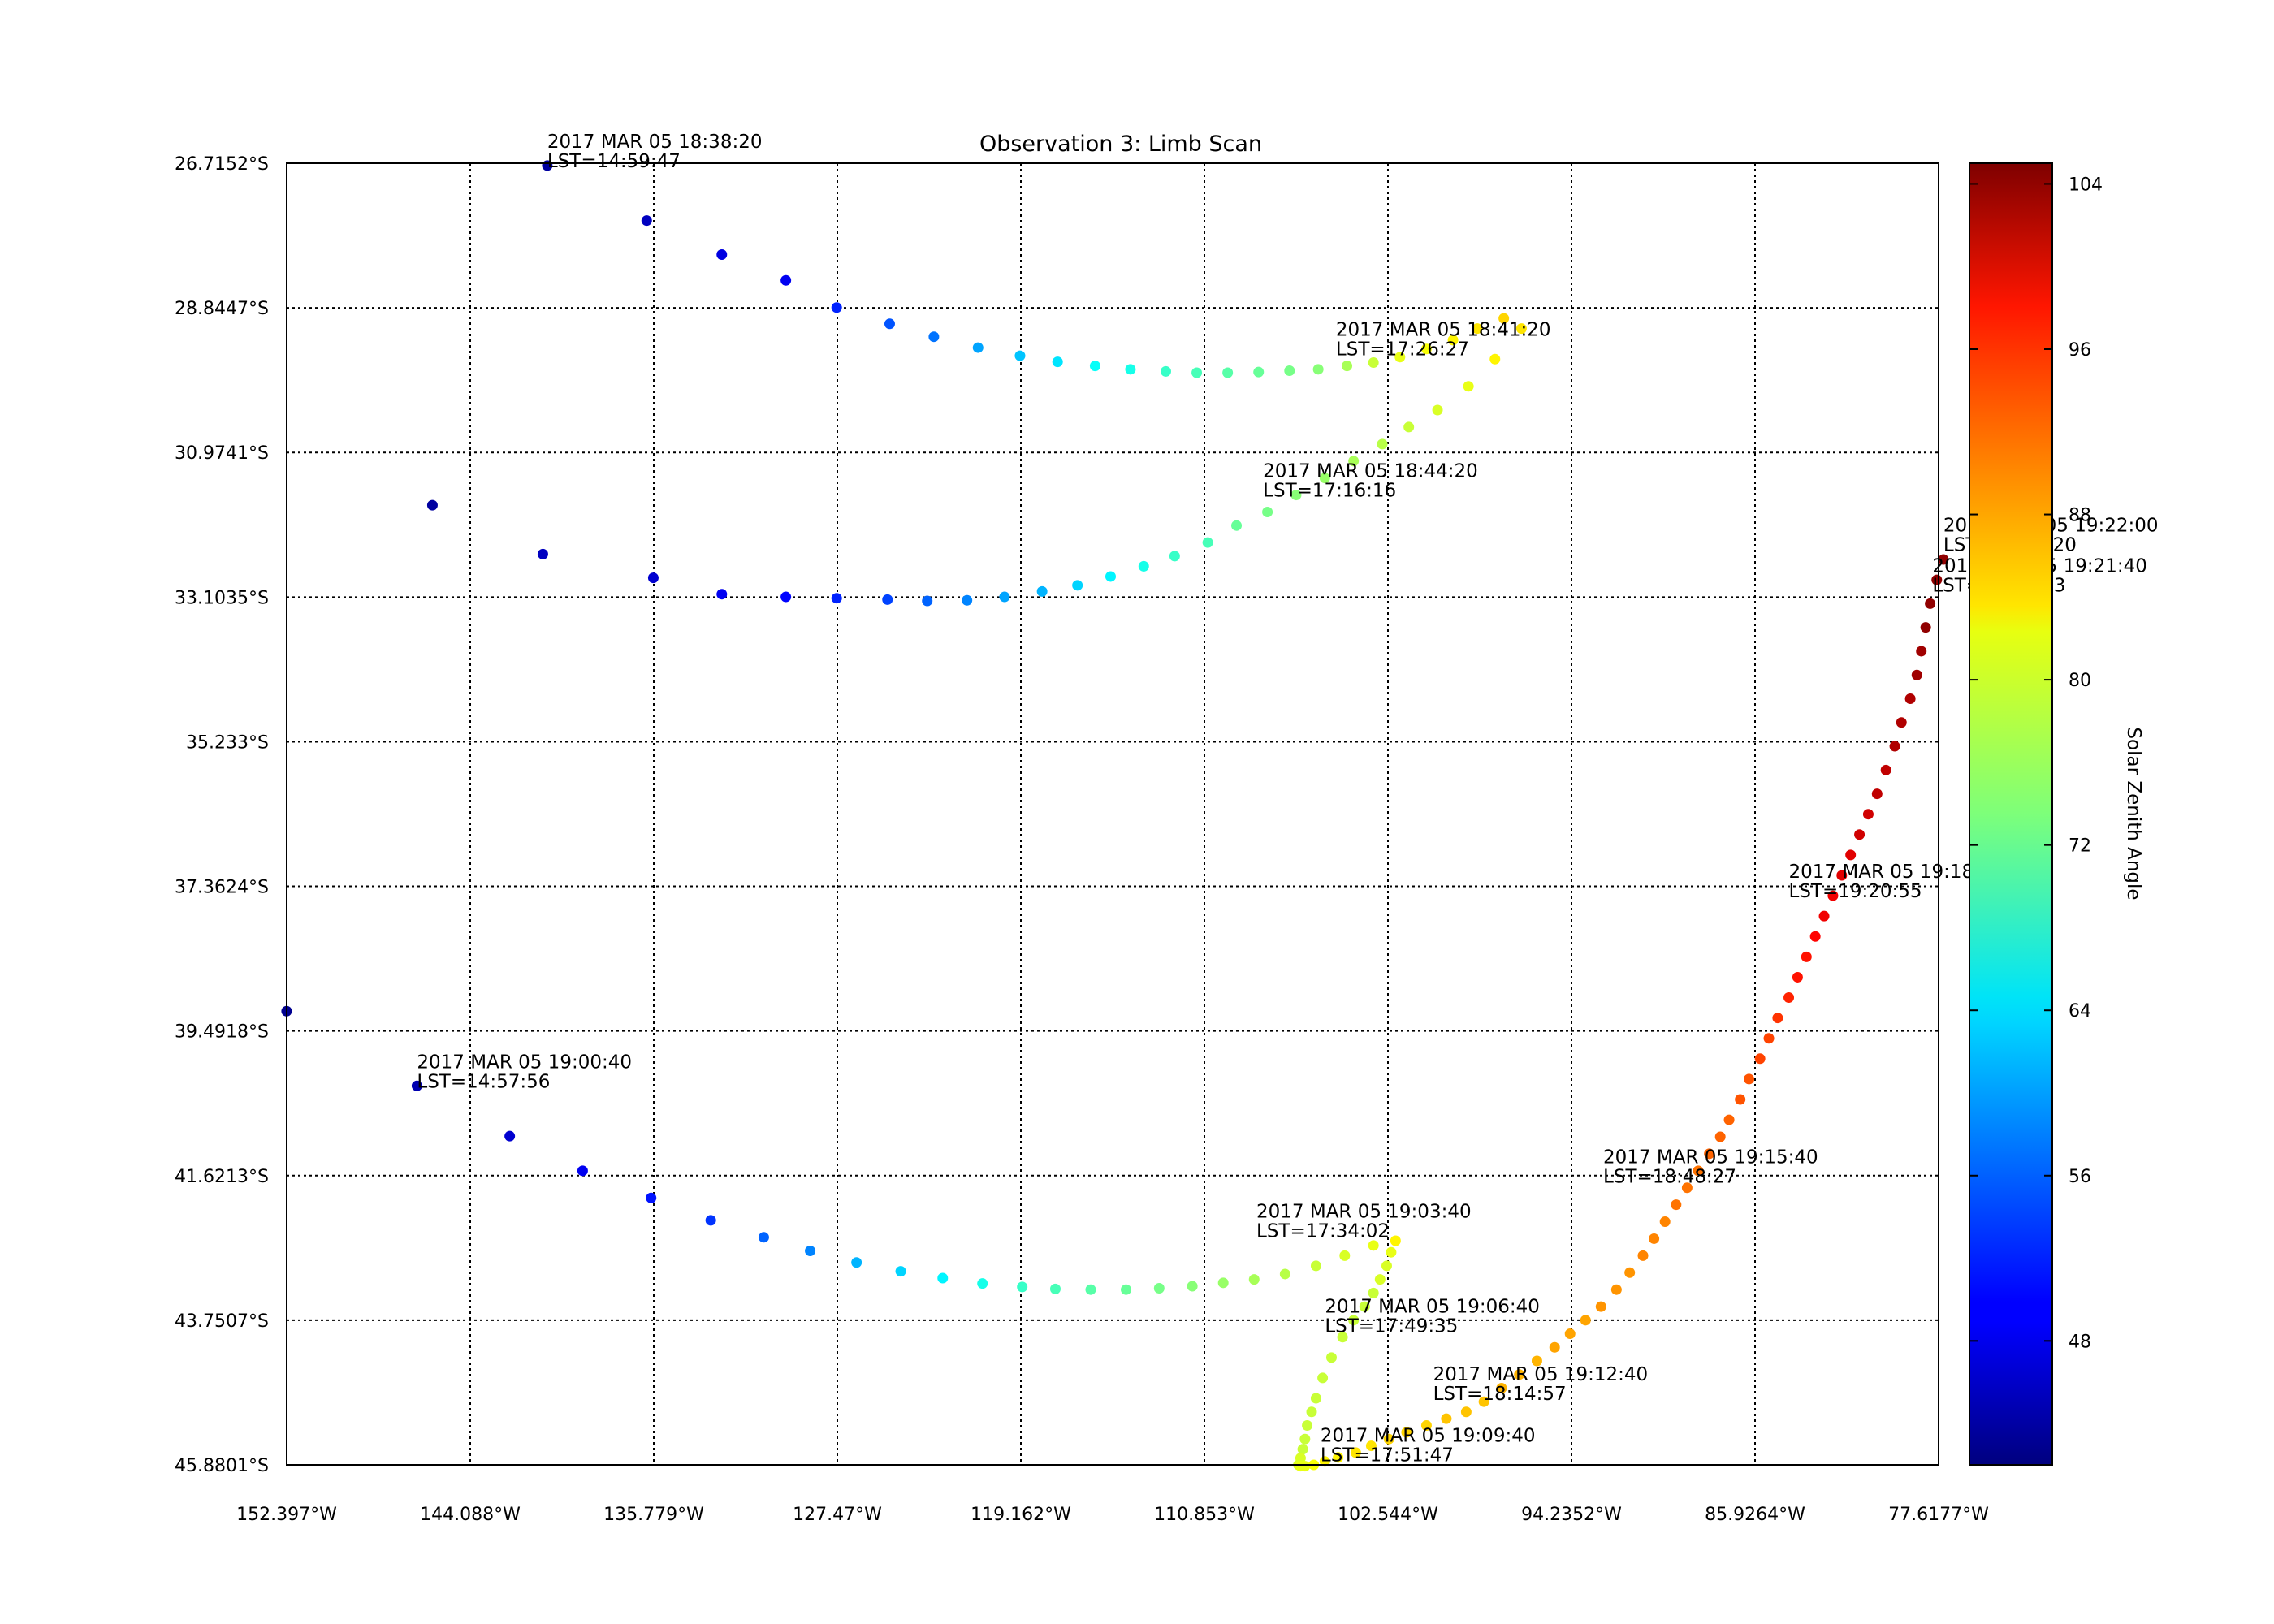 The image size is (2274, 1624). What do you see at coordinates (227, 743) in the screenshot?
I see `y-tick-label: 35.233°S` at bounding box center [227, 743].